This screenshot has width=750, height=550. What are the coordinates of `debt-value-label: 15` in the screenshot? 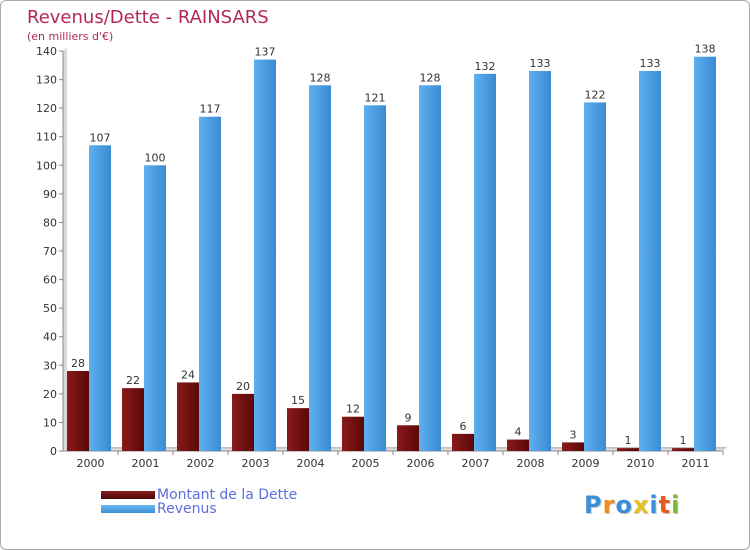 It's located at (298, 400).